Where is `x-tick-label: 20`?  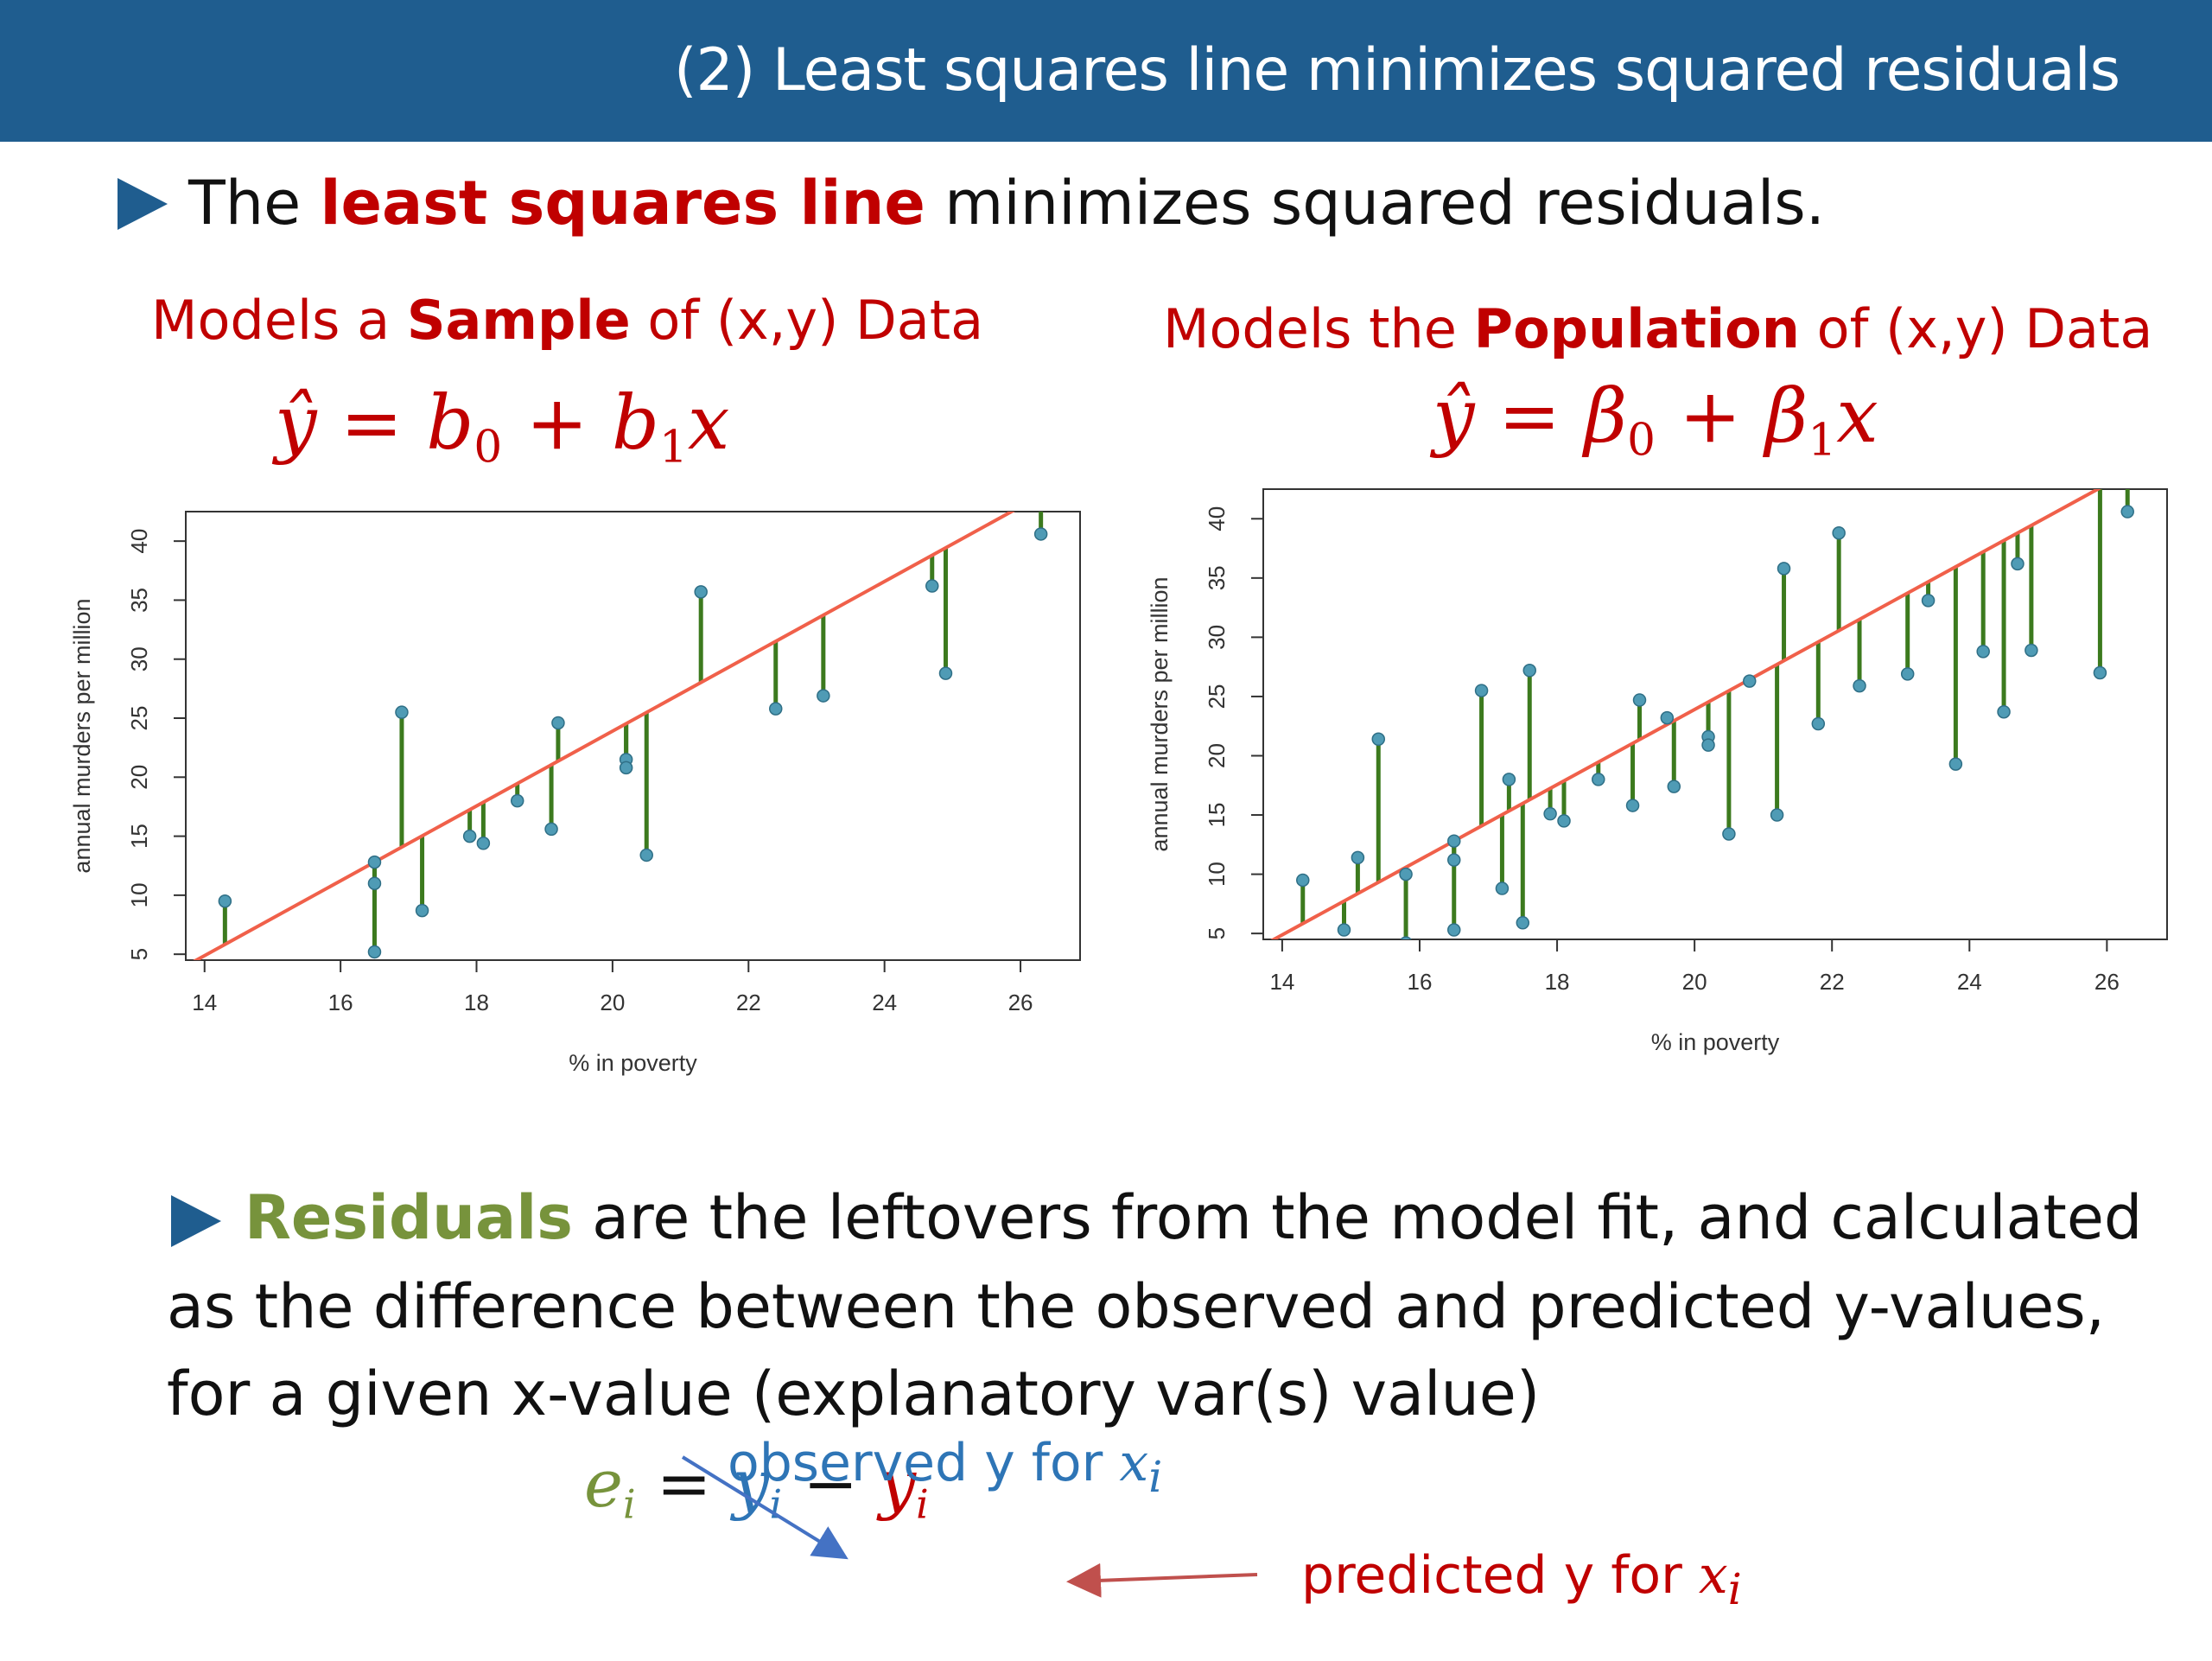 x-tick-label: 20 is located at coordinates (612, 1002).